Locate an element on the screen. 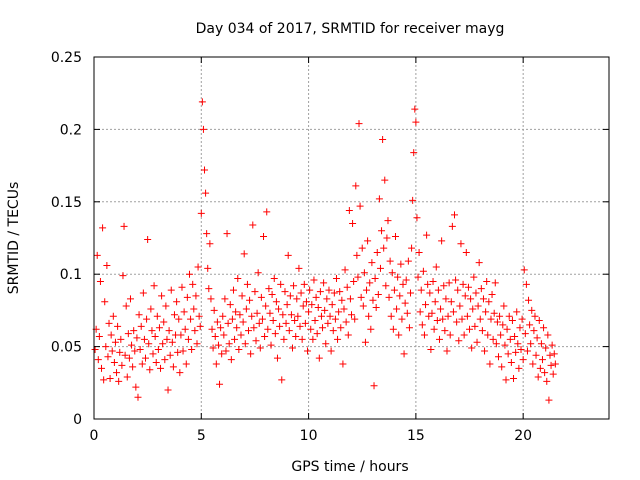  x-tick-label: 0 is located at coordinates (94, 436).